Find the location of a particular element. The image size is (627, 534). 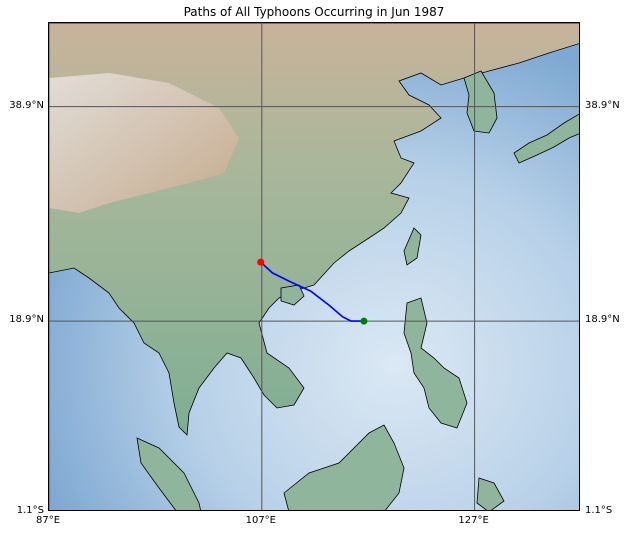

hainan-island is located at coordinates (292, 295).